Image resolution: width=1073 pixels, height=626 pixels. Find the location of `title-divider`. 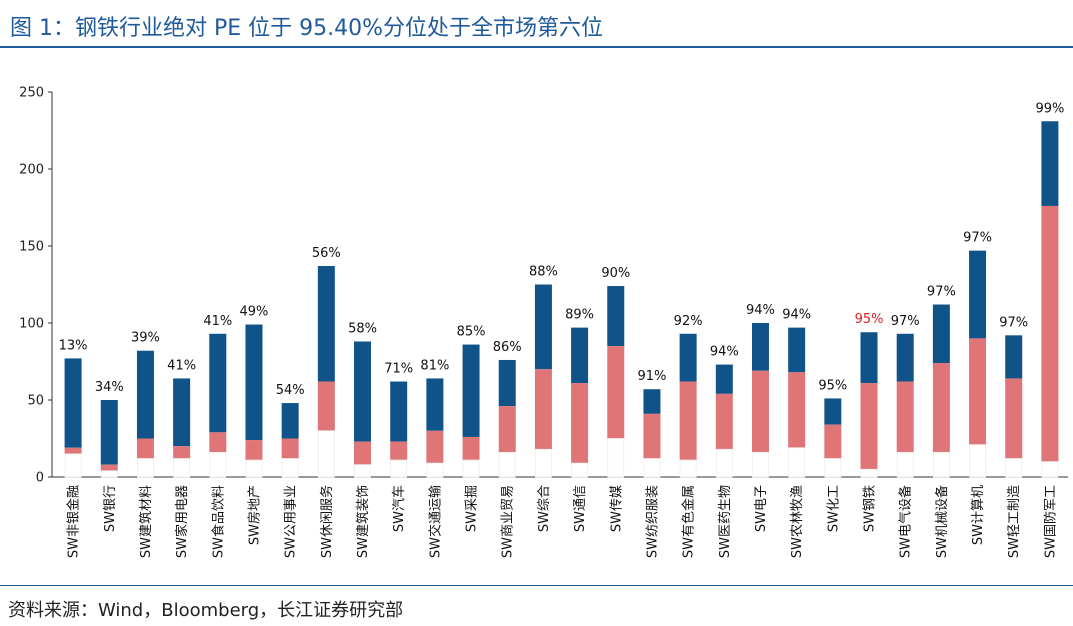

title-divider is located at coordinates (536, 47).